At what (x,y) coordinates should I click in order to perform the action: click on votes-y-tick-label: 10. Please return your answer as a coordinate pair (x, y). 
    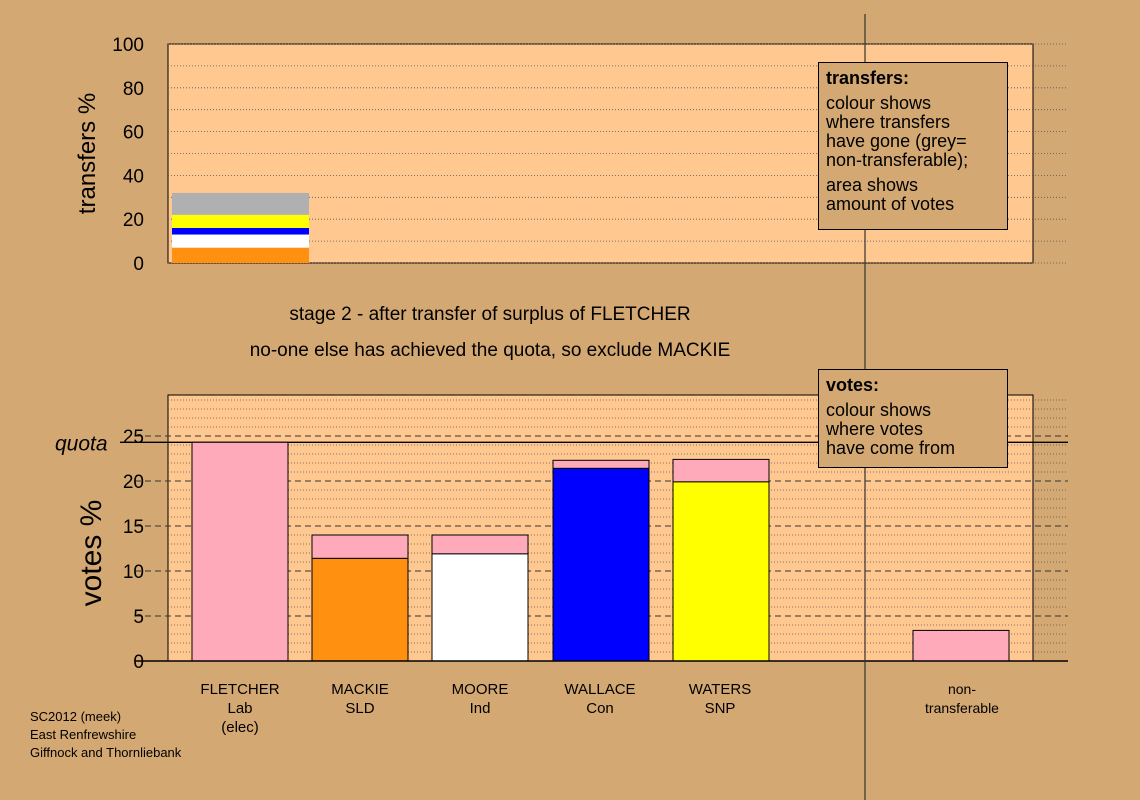
    Looking at the image, I should click on (133, 572).